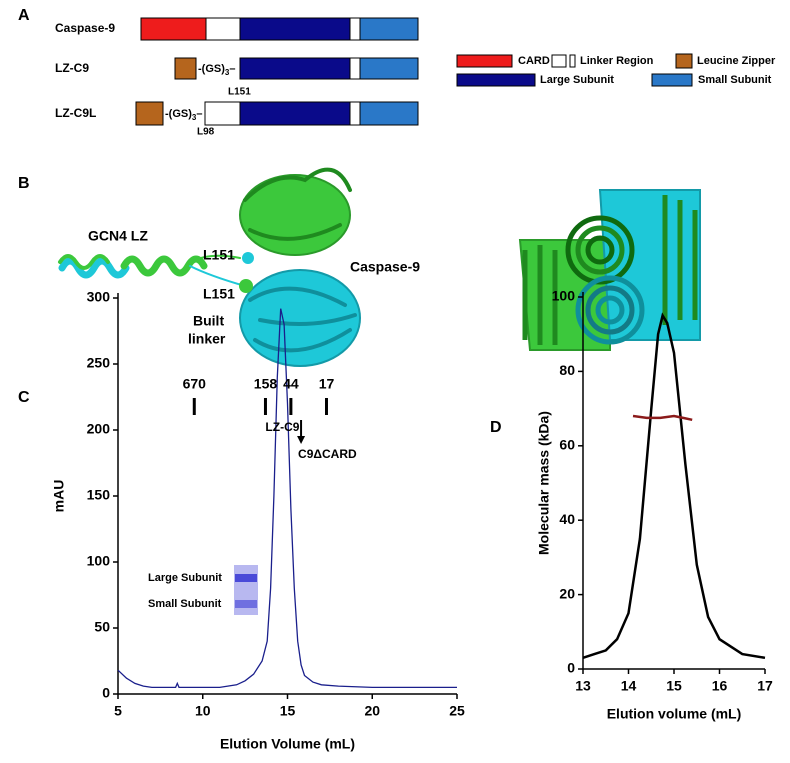  I want to click on legend-label: CARD, so click(534, 61).